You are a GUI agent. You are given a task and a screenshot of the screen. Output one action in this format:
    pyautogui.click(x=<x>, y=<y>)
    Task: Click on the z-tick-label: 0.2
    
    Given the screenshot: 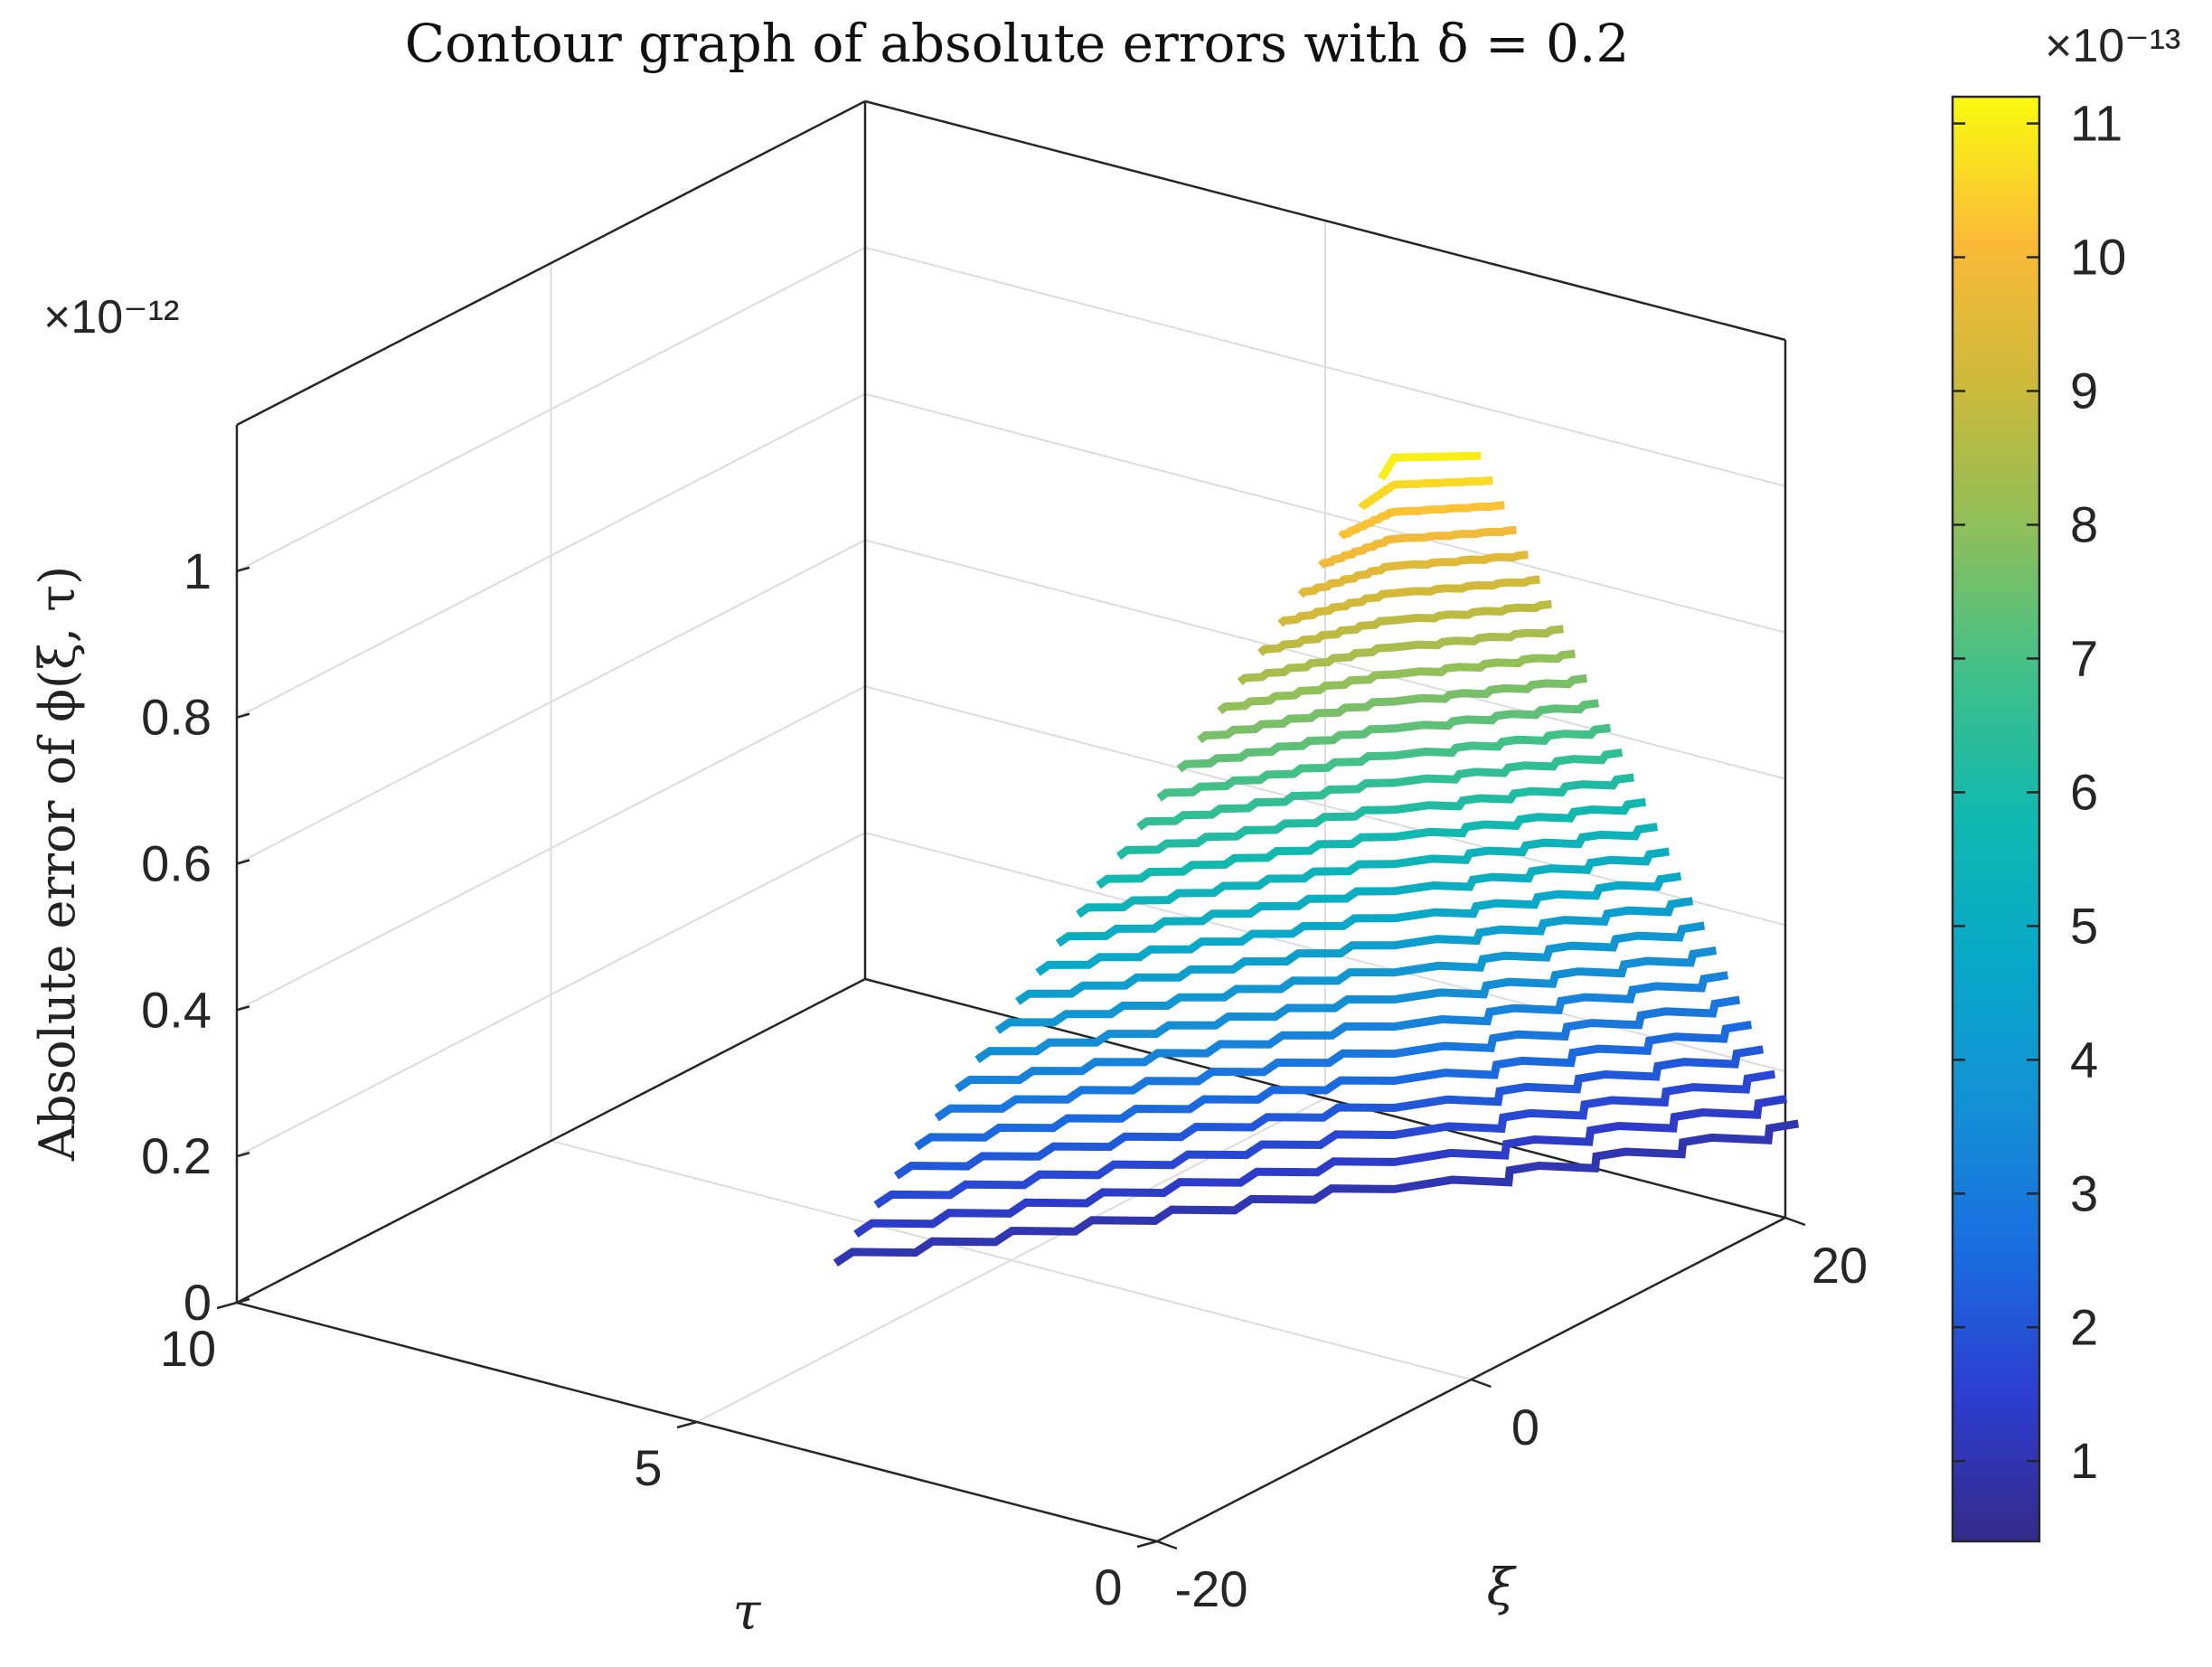 What is the action you would take?
    pyautogui.click(x=176, y=1155)
    